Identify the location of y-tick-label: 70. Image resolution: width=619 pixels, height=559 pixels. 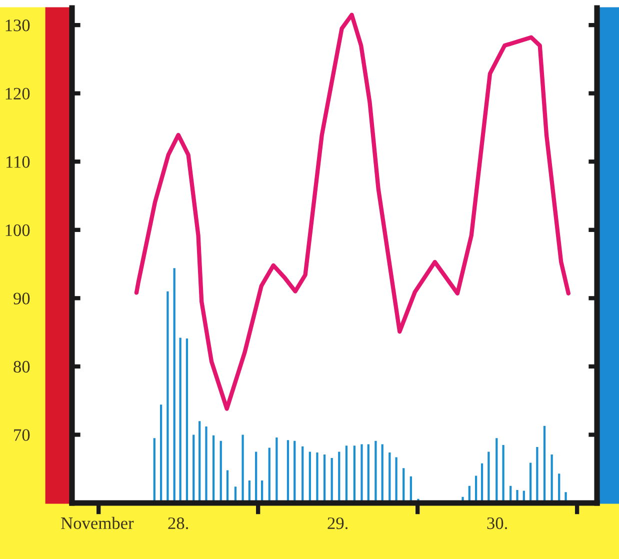
(22, 435).